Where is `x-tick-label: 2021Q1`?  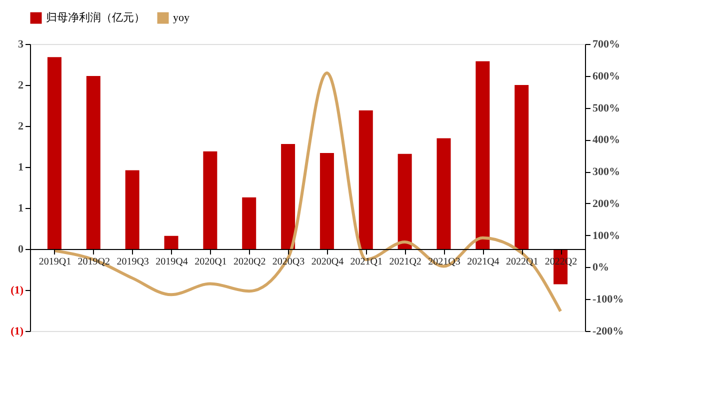 x-tick-label: 2021Q1 is located at coordinates (366, 262).